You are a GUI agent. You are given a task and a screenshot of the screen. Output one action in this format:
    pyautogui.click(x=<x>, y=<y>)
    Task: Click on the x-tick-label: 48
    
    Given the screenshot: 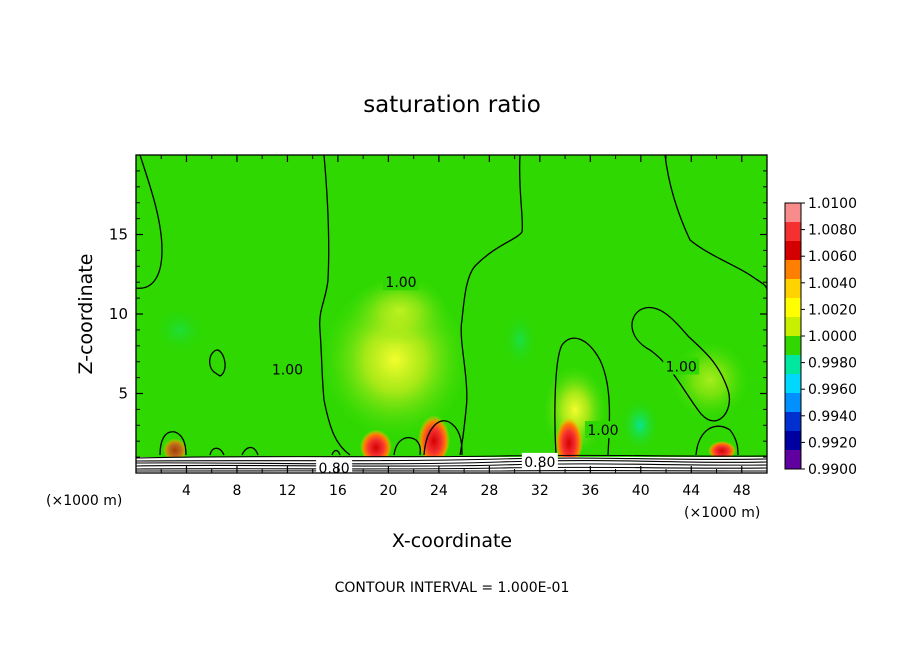 What is the action you would take?
    pyautogui.click(x=742, y=491)
    